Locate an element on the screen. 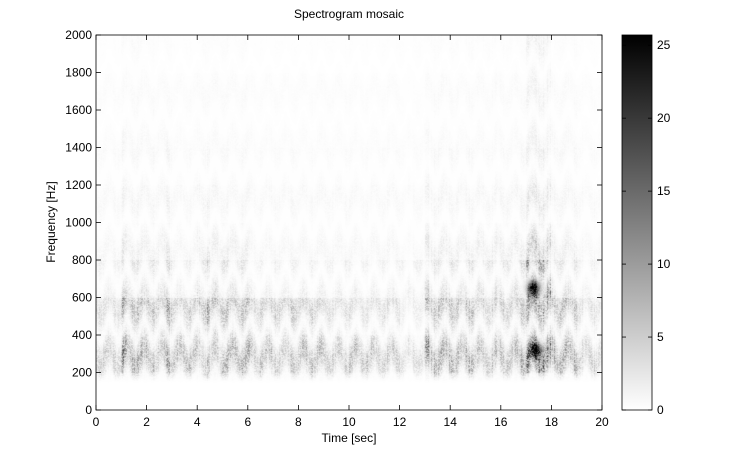  y-tick-label: 1600 is located at coordinates (78, 110).